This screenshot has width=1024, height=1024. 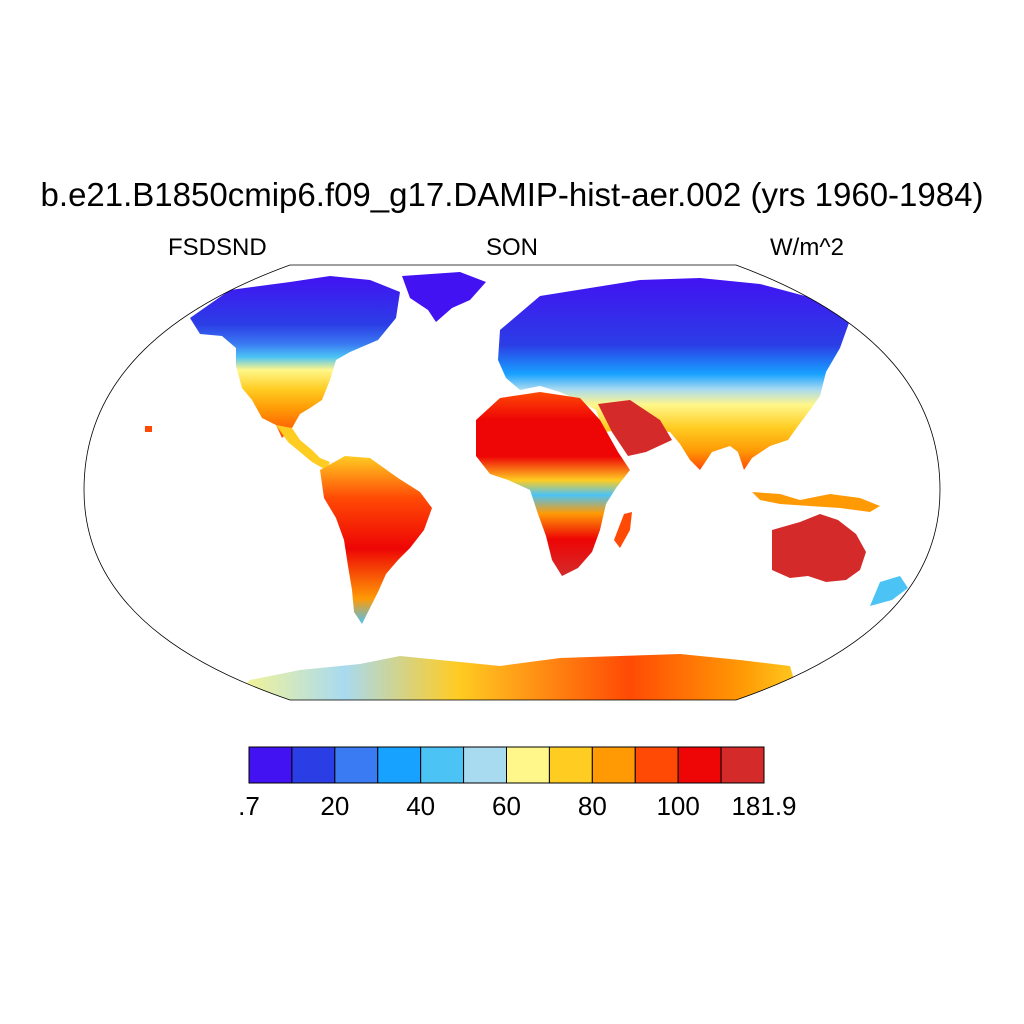 What do you see at coordinates (819, 548) in the screenshot?
I see `australia` at bounding box center [819, 548].